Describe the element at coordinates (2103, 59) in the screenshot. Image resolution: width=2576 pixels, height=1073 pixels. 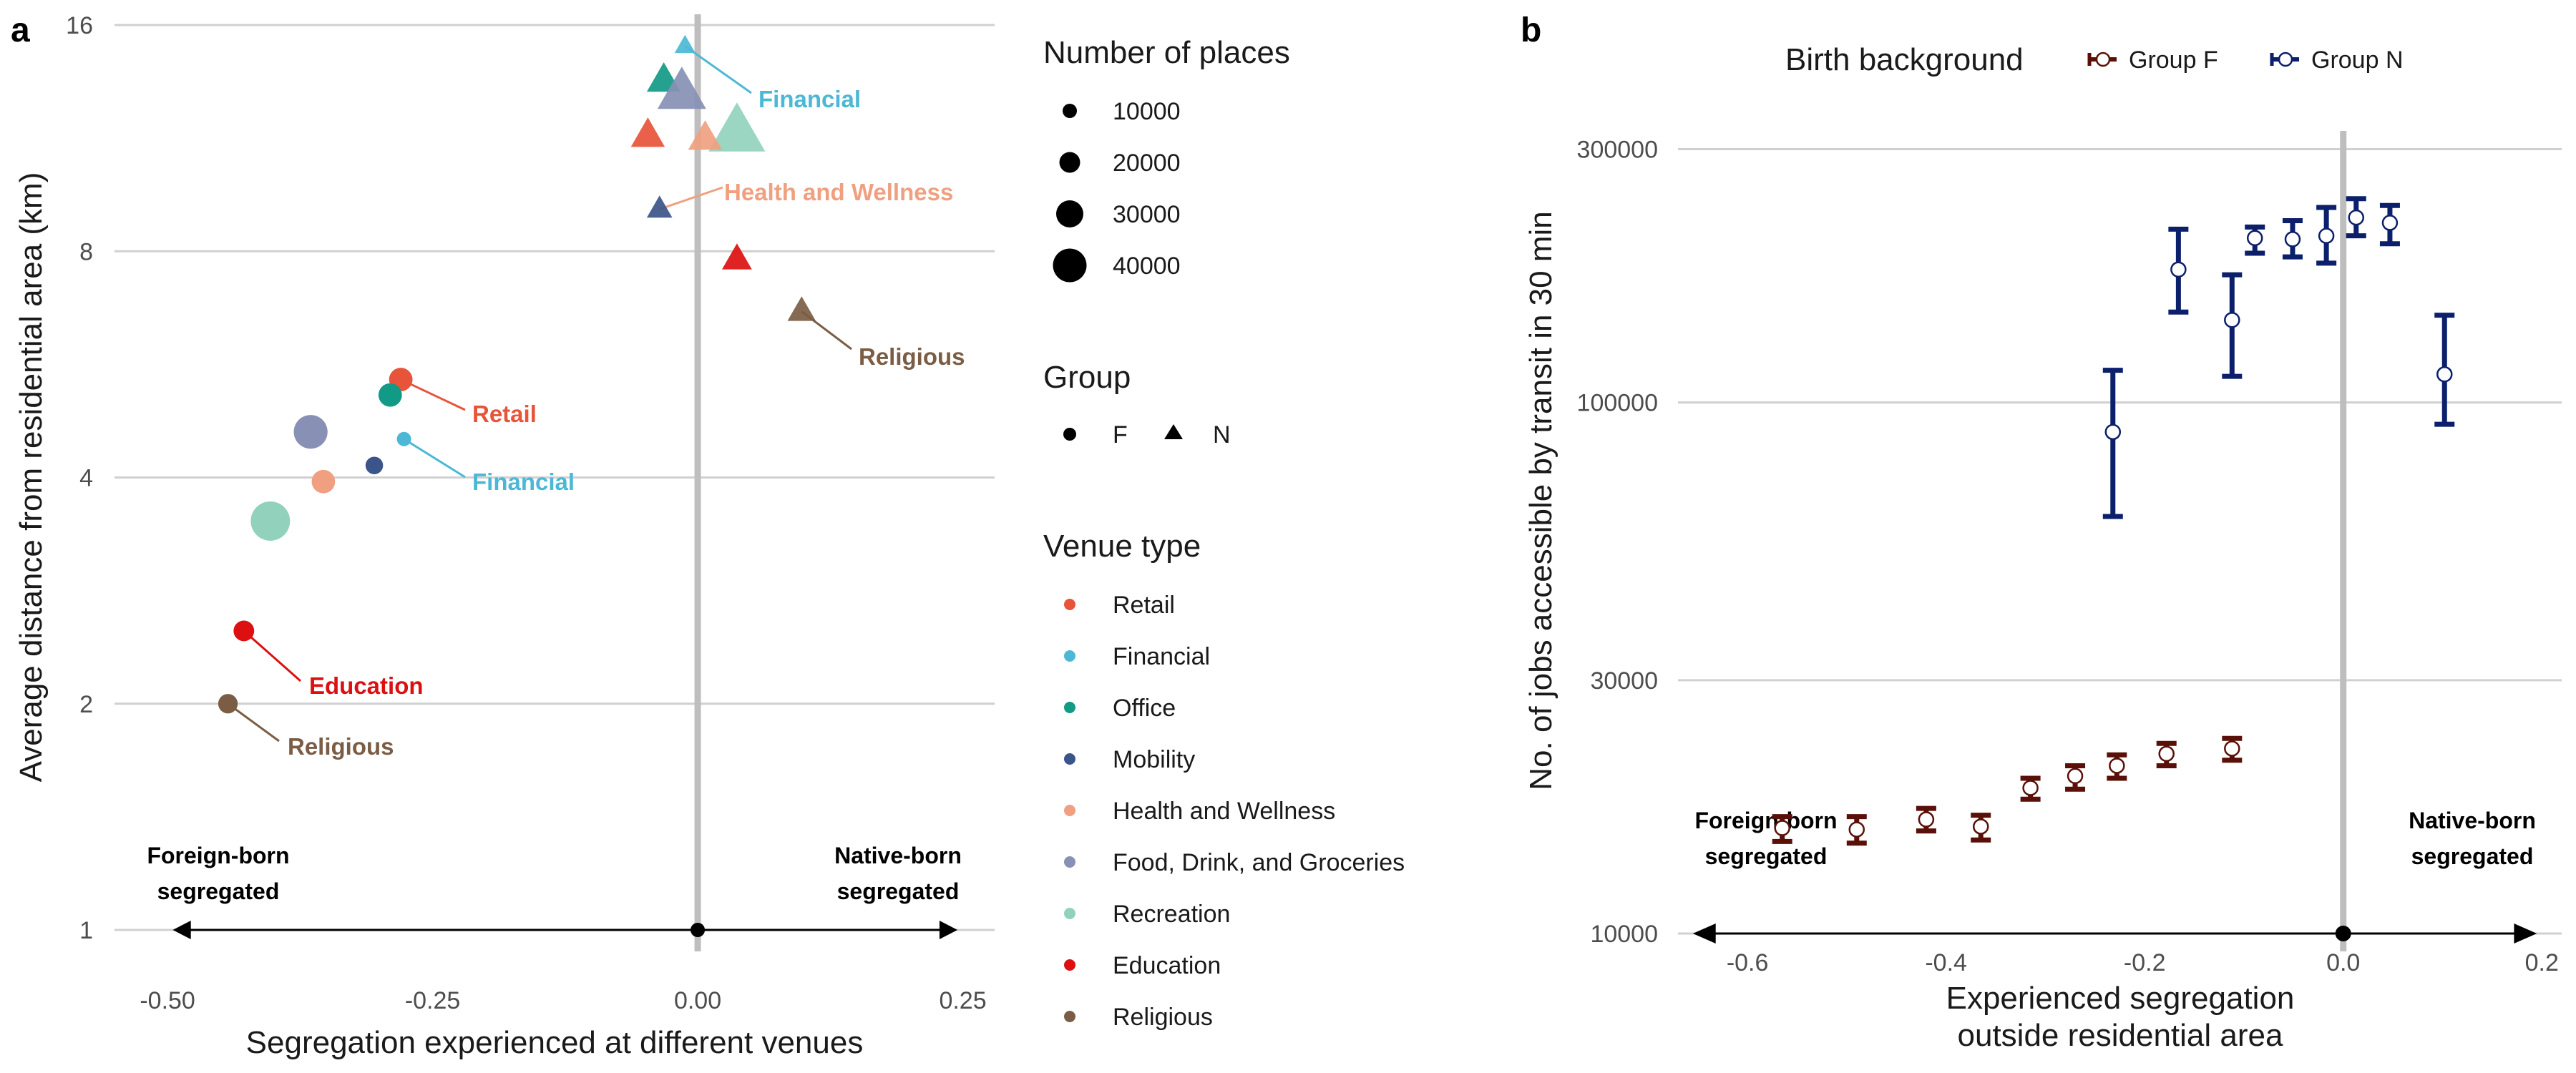
I see `legend-key-dot-group-f` at that location.